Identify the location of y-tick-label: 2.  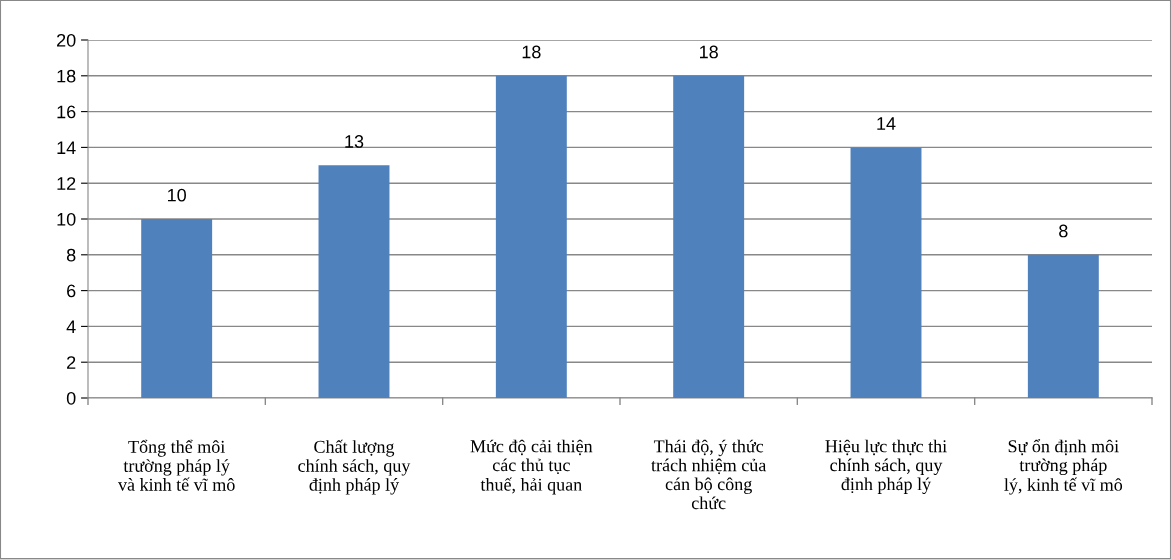
(71, 362).